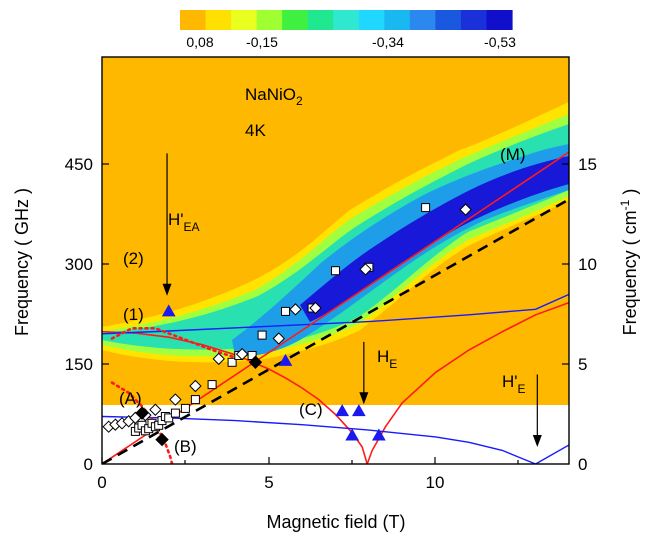 The image size is (648, 537). I want to click on temperature-label: 4K, so click(255, 130).